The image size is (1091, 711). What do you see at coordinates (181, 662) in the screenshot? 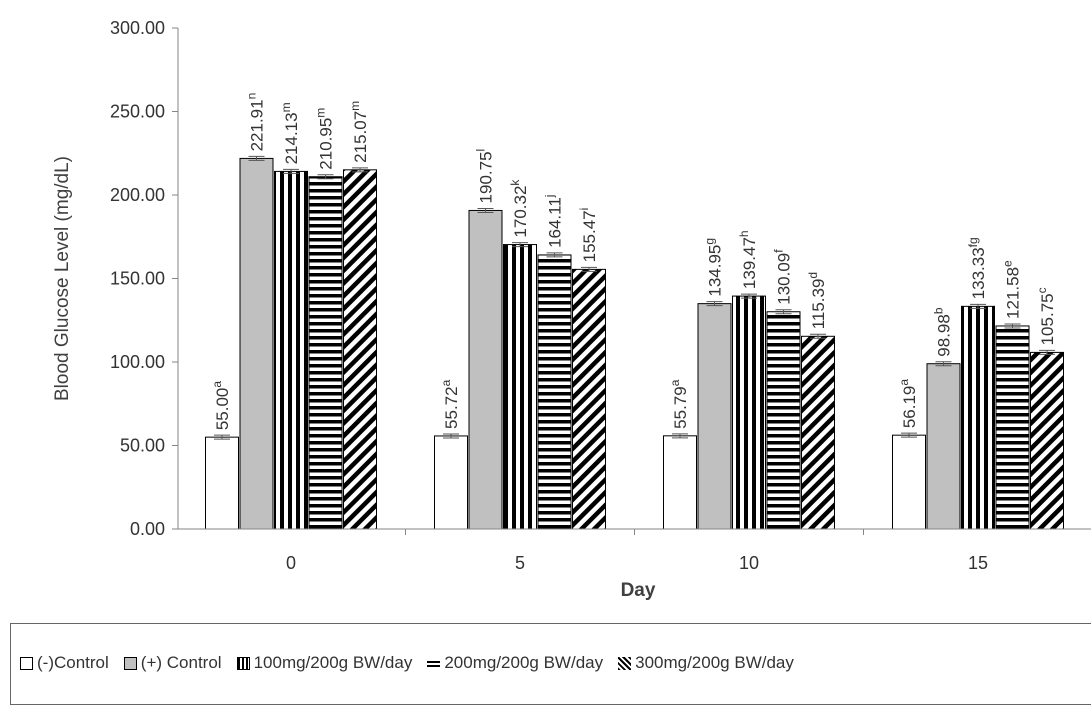
I see `legend-label: (+) Control` at bounding box center [181, 662].